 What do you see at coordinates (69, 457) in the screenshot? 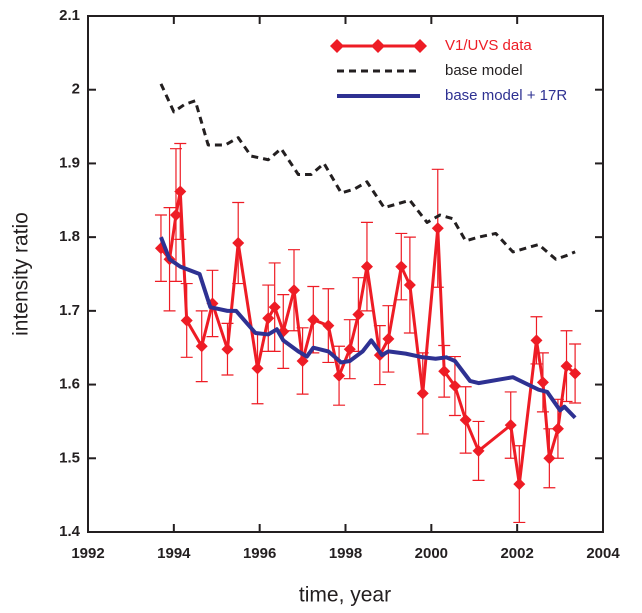
I see `y-tick-label: 1.5` at bounding box center [69, 457].